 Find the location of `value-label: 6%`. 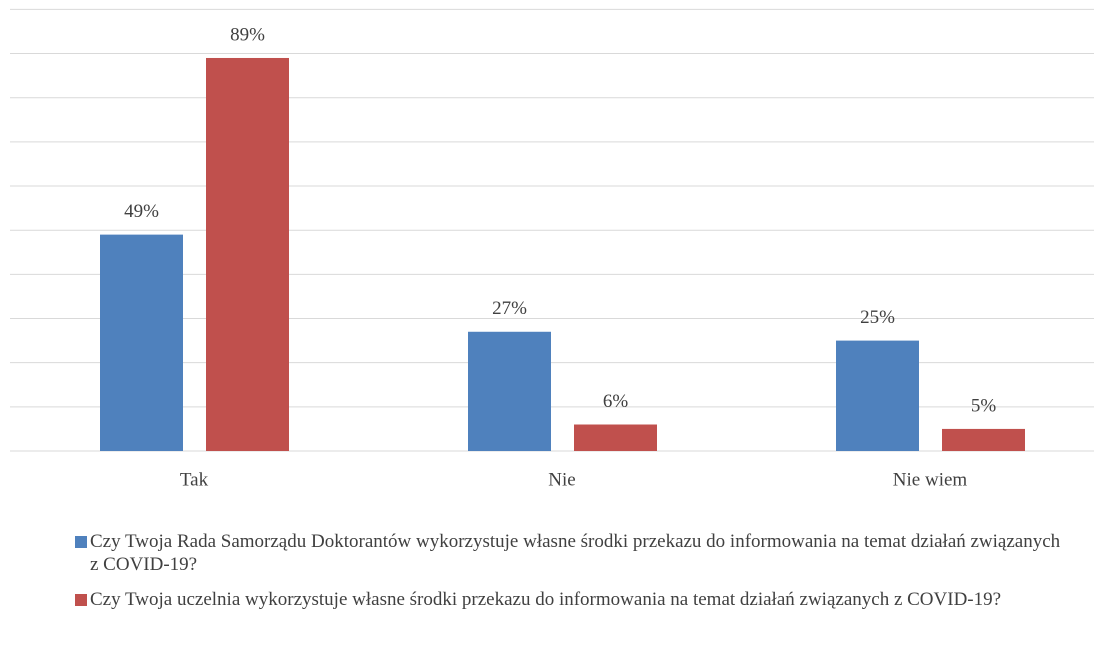

value-label: 6% is located at coordinates (616, 401).